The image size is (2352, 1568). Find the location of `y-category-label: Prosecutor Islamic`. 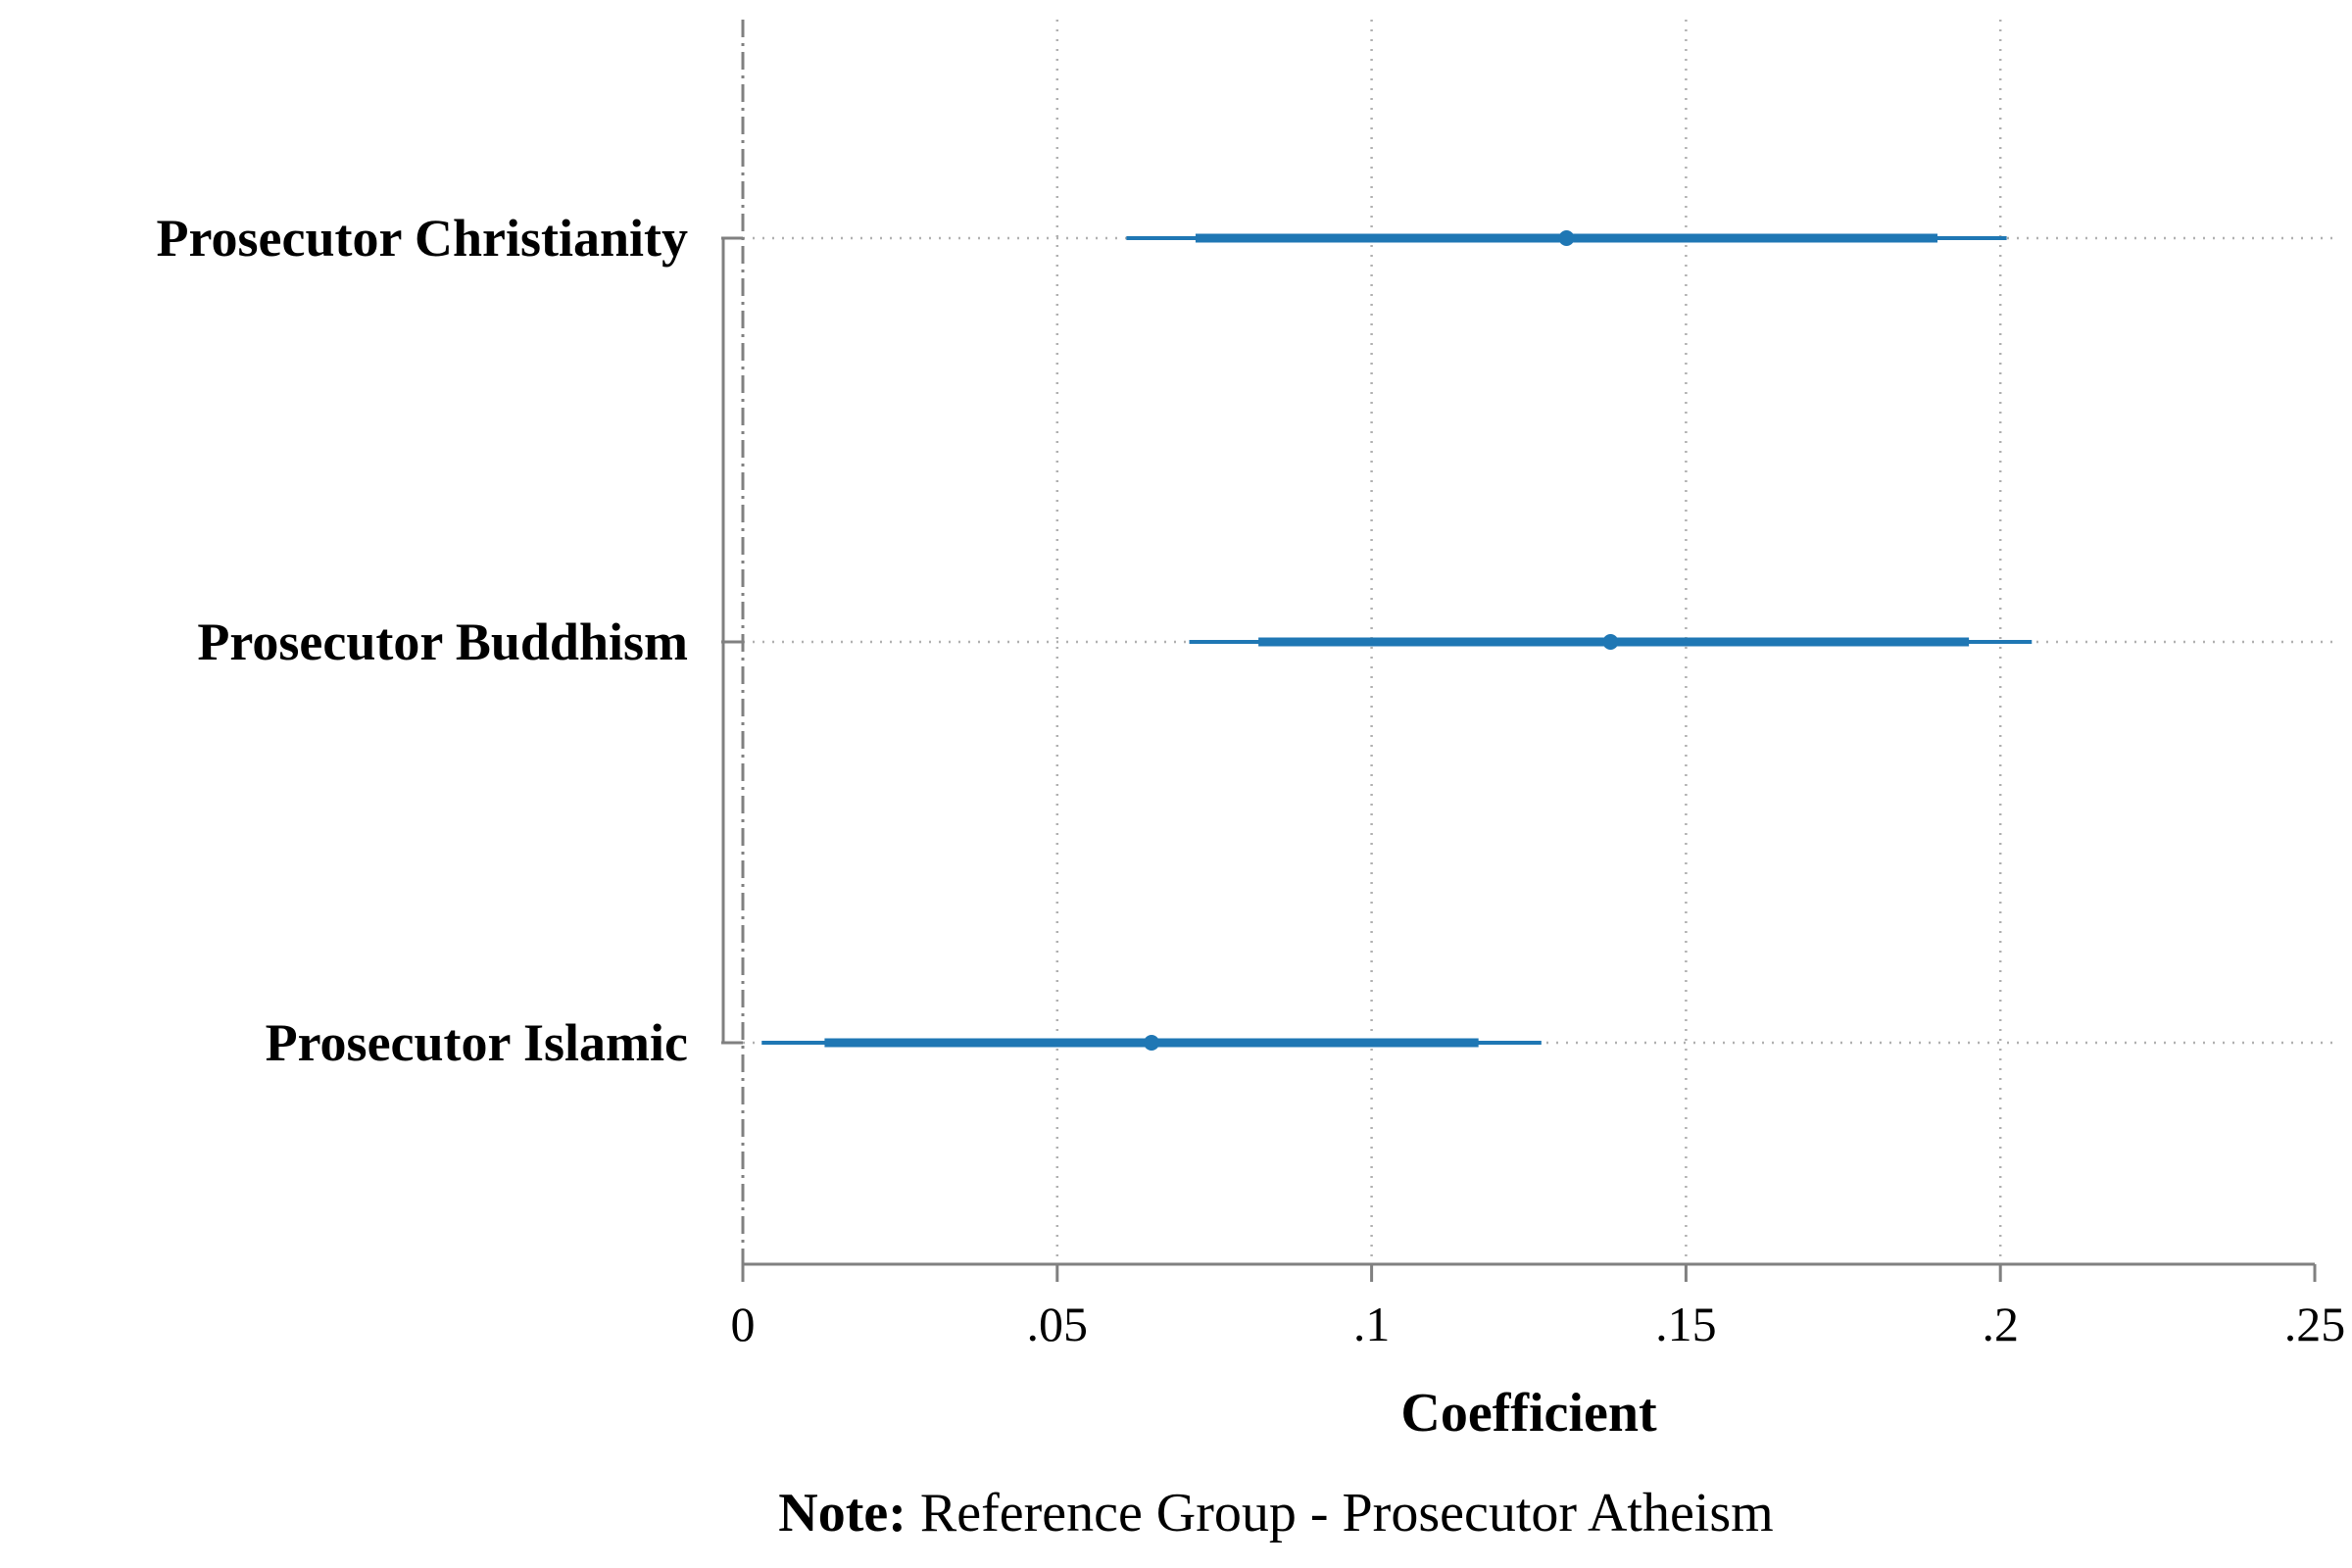

y-category-label: Prosecutor Islamic is located at coordinates (477, 1042).